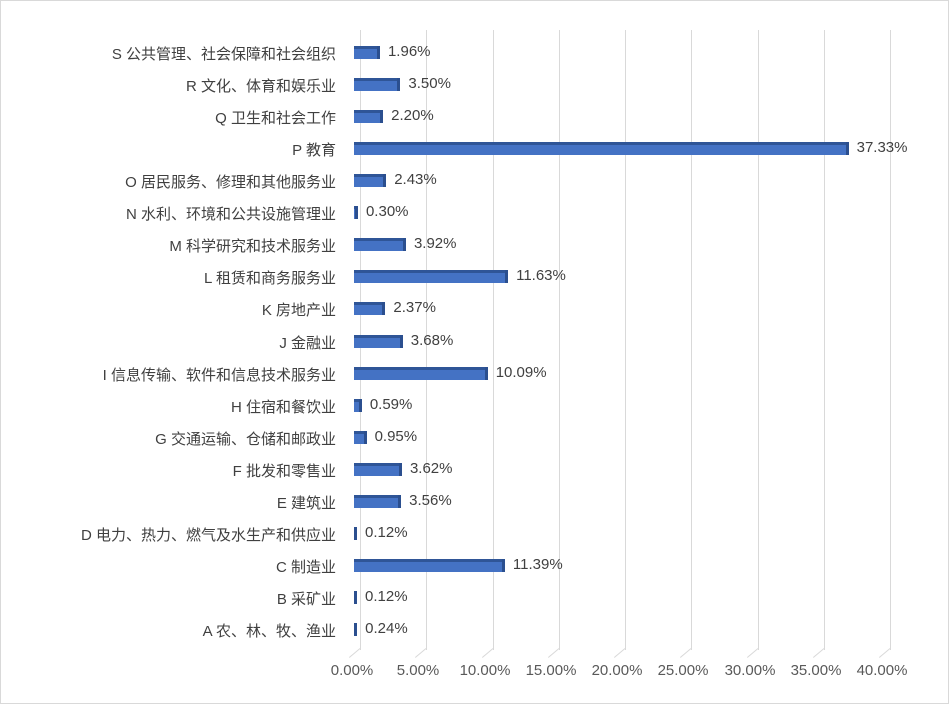 The width and height of the screenshot is (949, 704). I want to click on data-label: 1.96%, so click(409, 51).